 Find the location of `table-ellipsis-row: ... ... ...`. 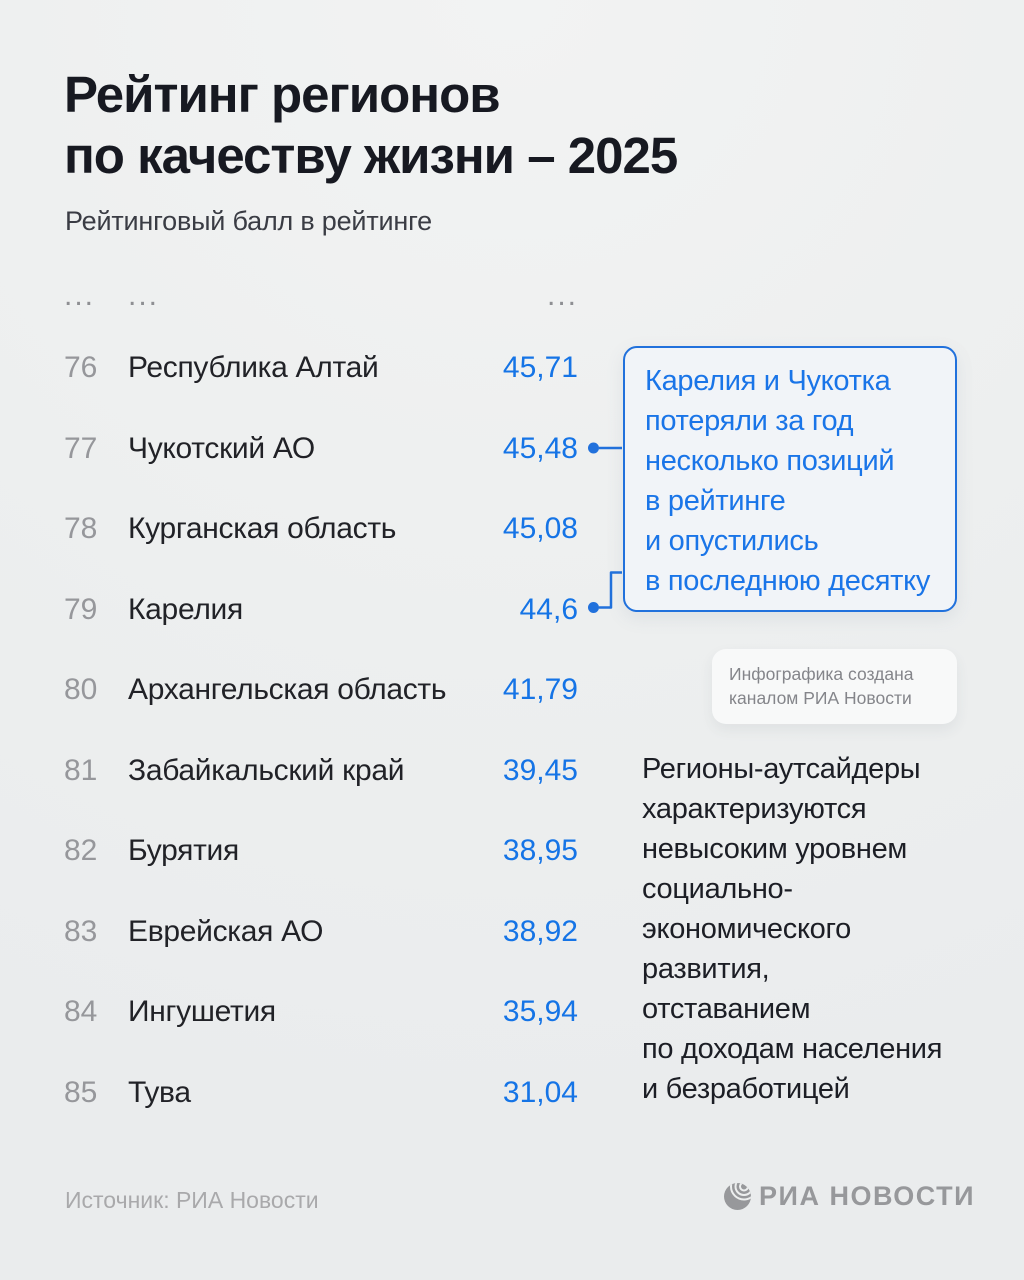

table-ellipsis-row: ... ... ... is located at coordinates (321, 296).